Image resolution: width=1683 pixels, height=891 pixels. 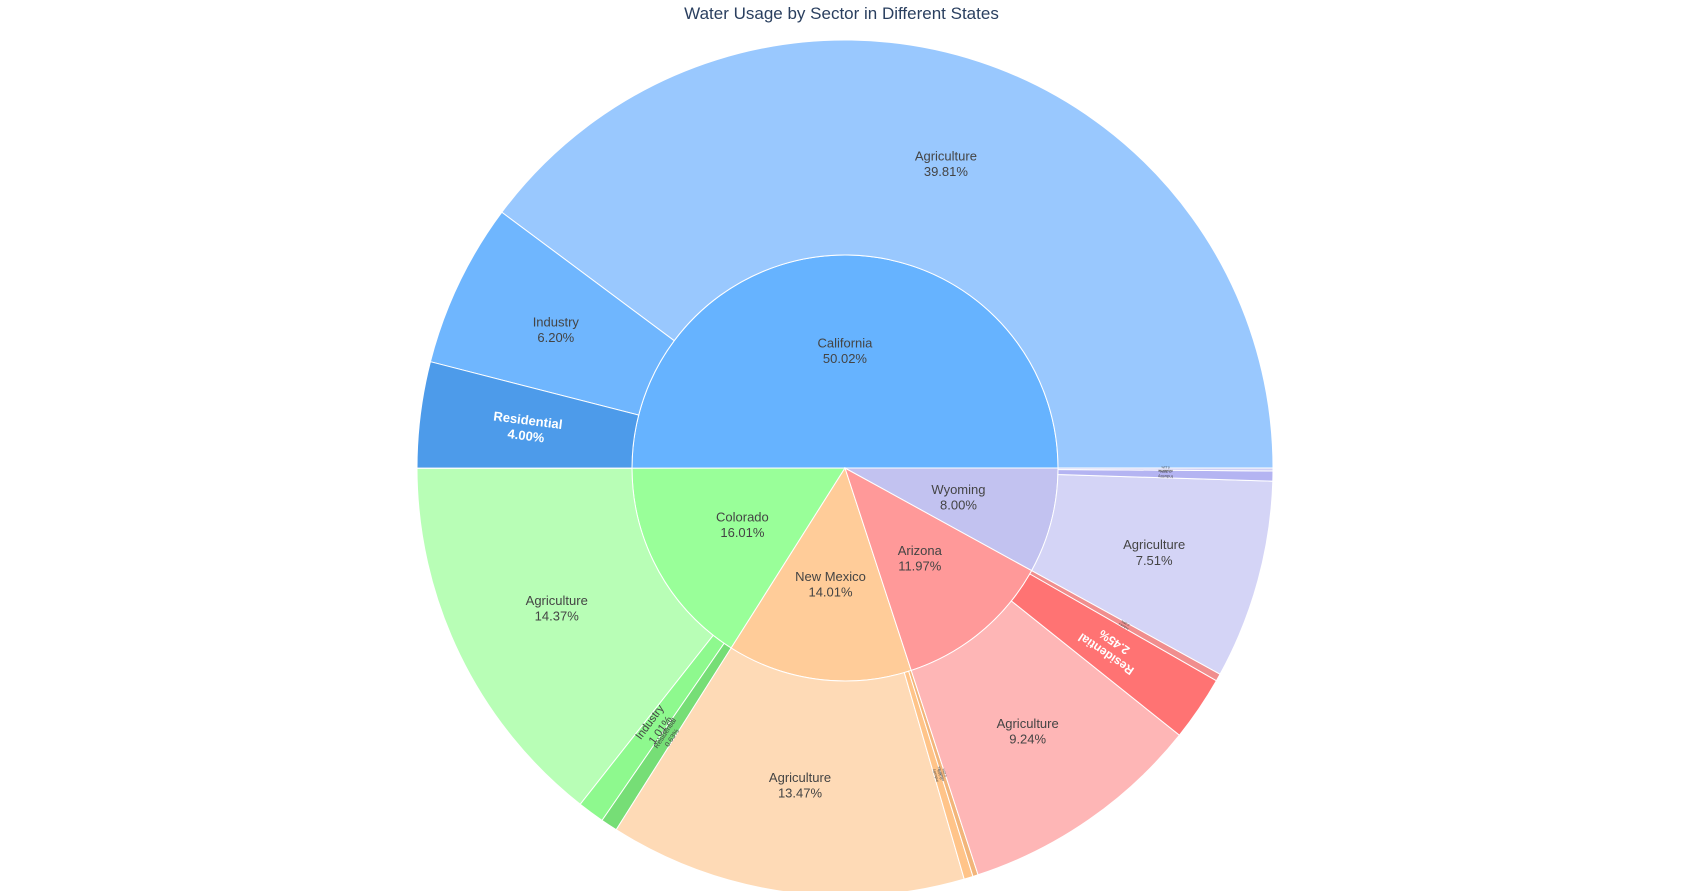 What do you see at coordinates (556, 330) in the screenshot?
I see `sector-label-california-industry: Industry 6.20%` at bounding box center [556, 330].